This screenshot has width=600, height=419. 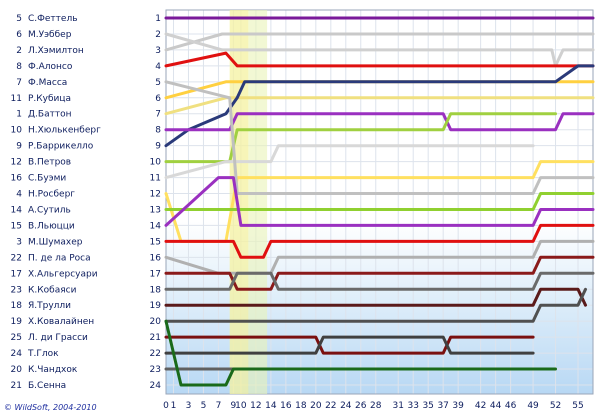 I want to click on driver-name: М.Шумахер, so click(x=55, y=242).